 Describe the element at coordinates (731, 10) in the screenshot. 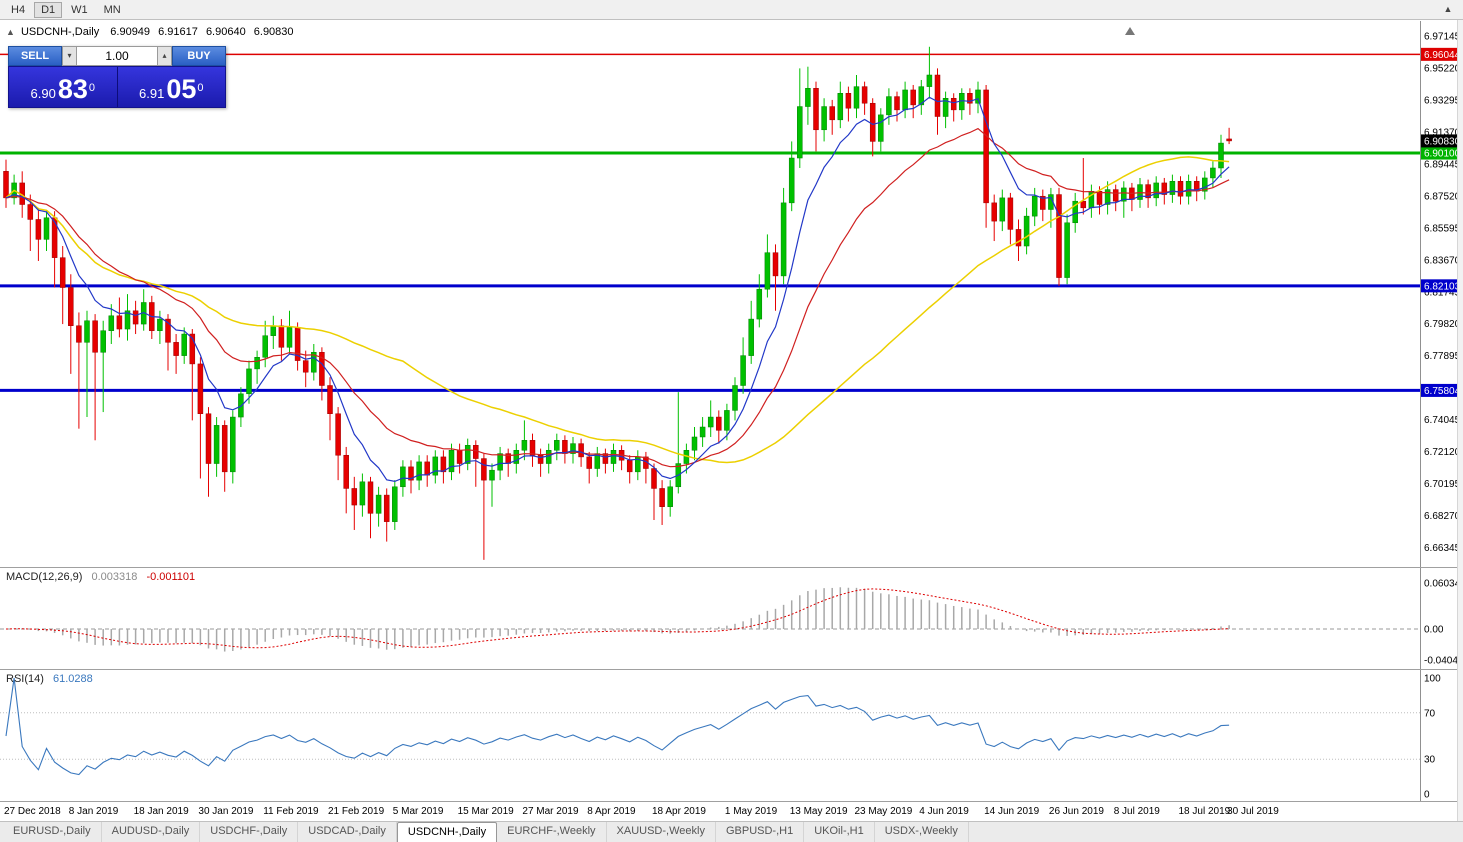

I see `timeframe-toolbar: H4 D1 W1 MN ▲` at that location.